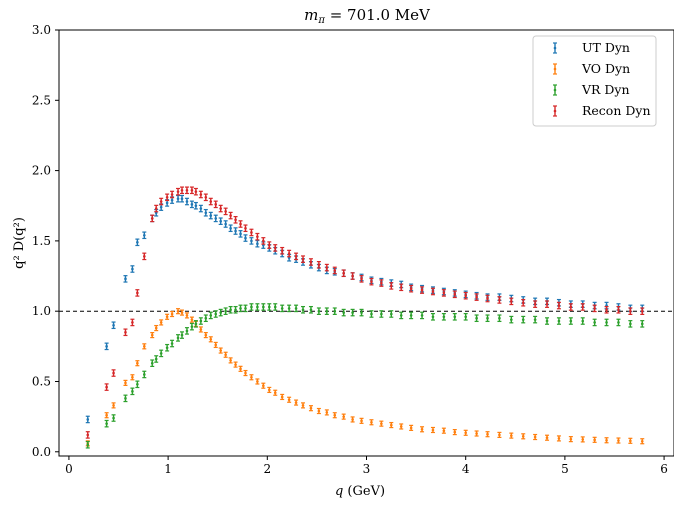 This screenshot has height=513, width=674. I want to click on legend-item: VO Dyn, so click(591, 68).